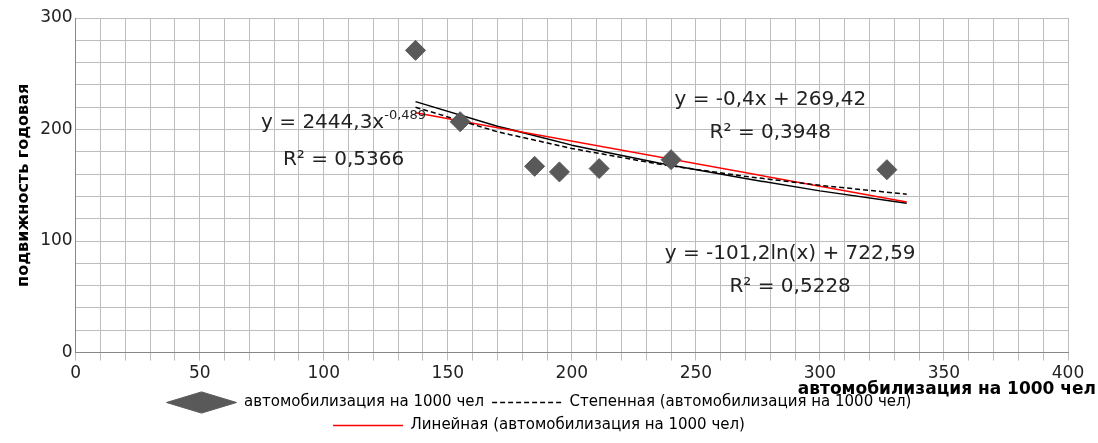  Describe the element at coordinates (56, 127) in the screenshot. I see `y-tick-label: 200` at that location.